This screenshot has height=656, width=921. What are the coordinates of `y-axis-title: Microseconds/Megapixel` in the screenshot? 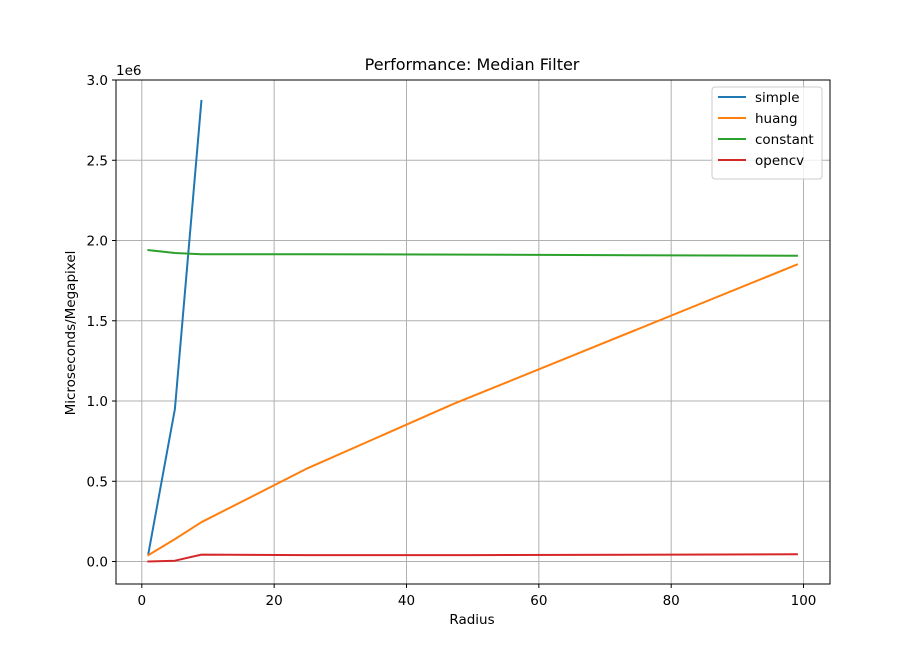 It's located at (71, 333).